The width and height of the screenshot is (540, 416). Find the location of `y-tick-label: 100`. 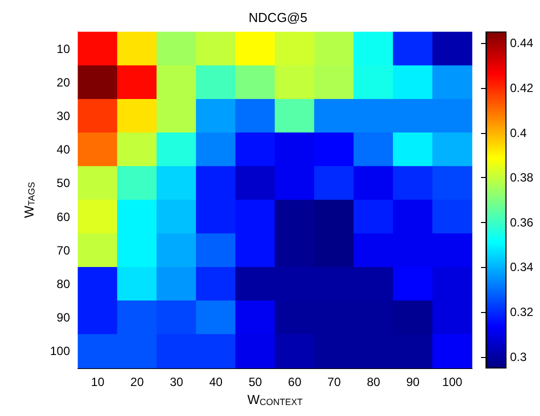

y-tick-label: 100 is located at coordinates (60, 351).